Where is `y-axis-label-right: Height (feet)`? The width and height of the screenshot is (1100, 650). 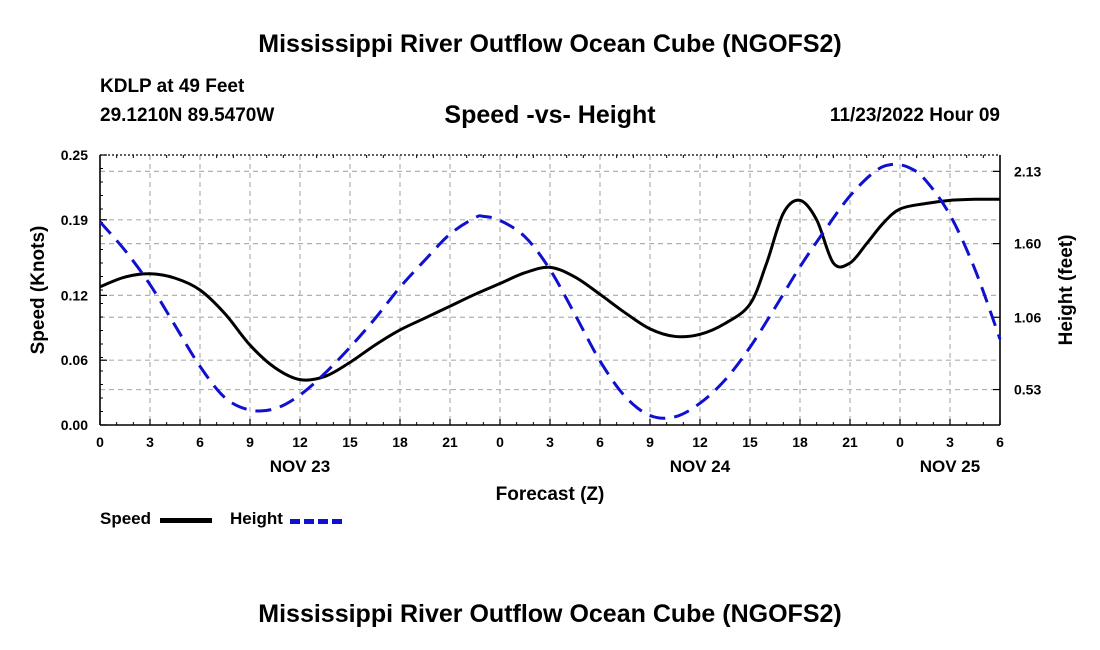
y-axis-label-right: Height (feet) is located at coordinates (1066, 290).